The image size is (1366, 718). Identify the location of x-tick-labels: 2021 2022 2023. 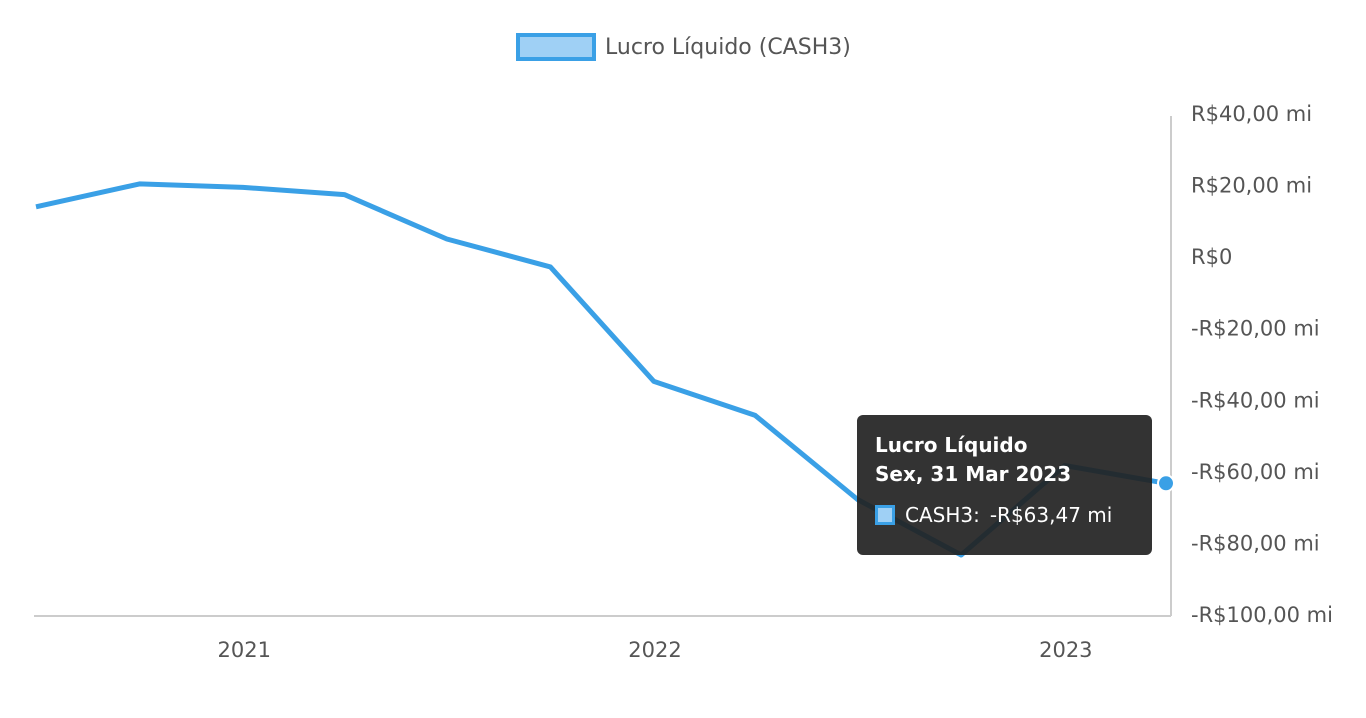
(654, 650).